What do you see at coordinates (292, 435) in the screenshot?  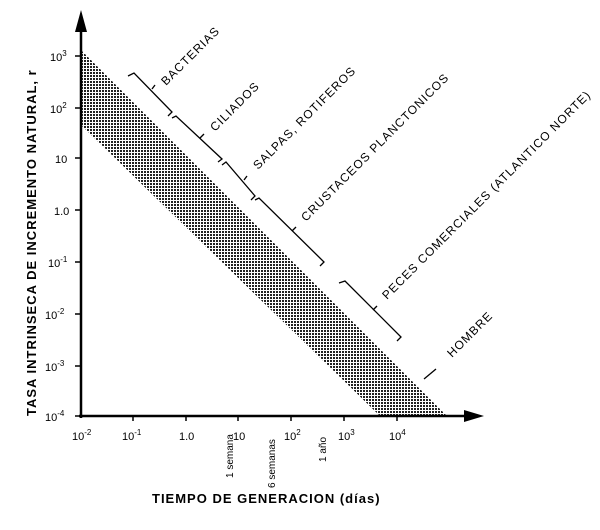 I see `x-tick-label: 10²` at bounding box center [292, 435].